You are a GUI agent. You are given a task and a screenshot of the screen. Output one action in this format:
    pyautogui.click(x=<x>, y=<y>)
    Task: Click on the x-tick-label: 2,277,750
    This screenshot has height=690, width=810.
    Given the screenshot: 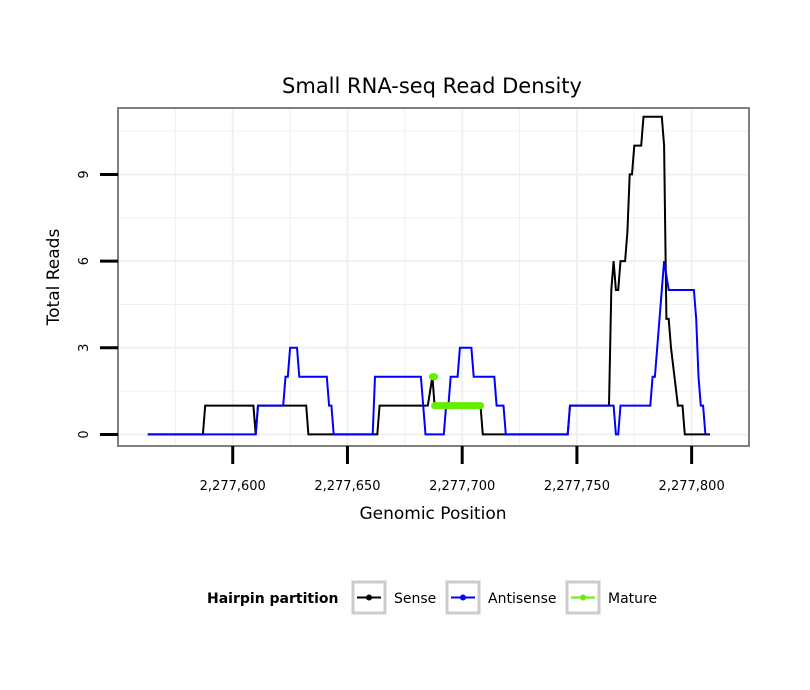 What is the action you would take?
    pyautogui.click(x=577, y=486)
    